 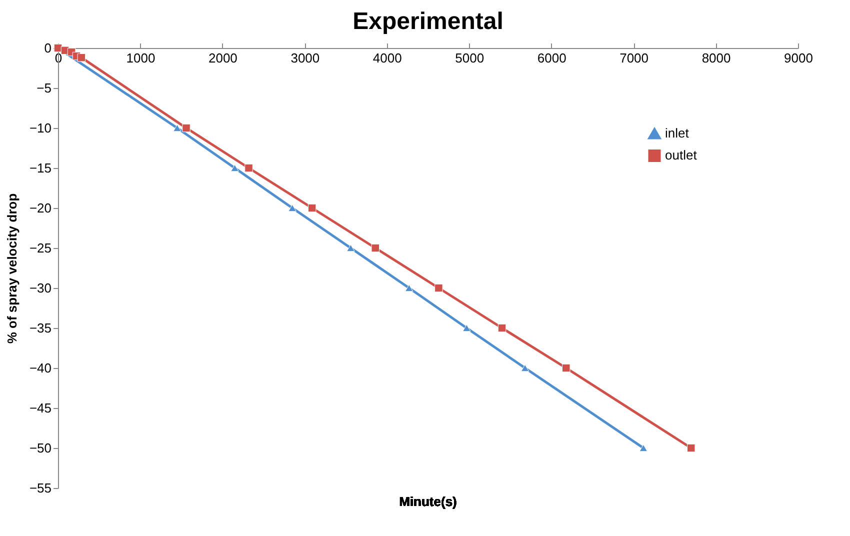 I want to click on x-tick-label: 5000, so click(x=469, y=58).